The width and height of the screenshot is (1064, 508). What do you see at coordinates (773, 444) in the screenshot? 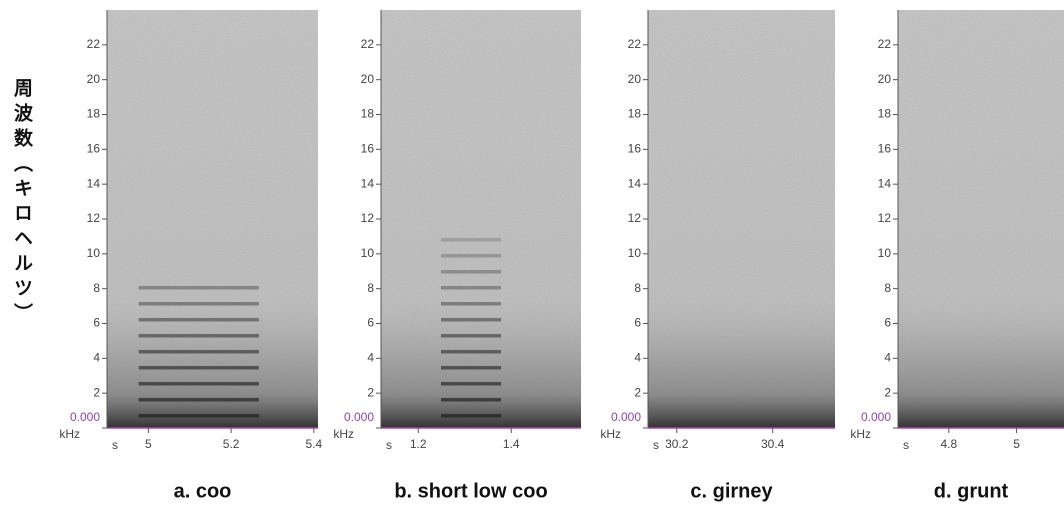
I see `x-tick-label: 30.4` at bounding box center [773, 444].